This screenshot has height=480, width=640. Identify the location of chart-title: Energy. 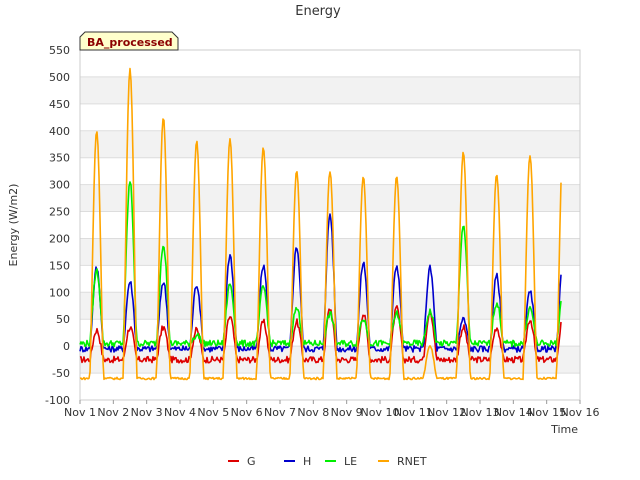
(318, 11).